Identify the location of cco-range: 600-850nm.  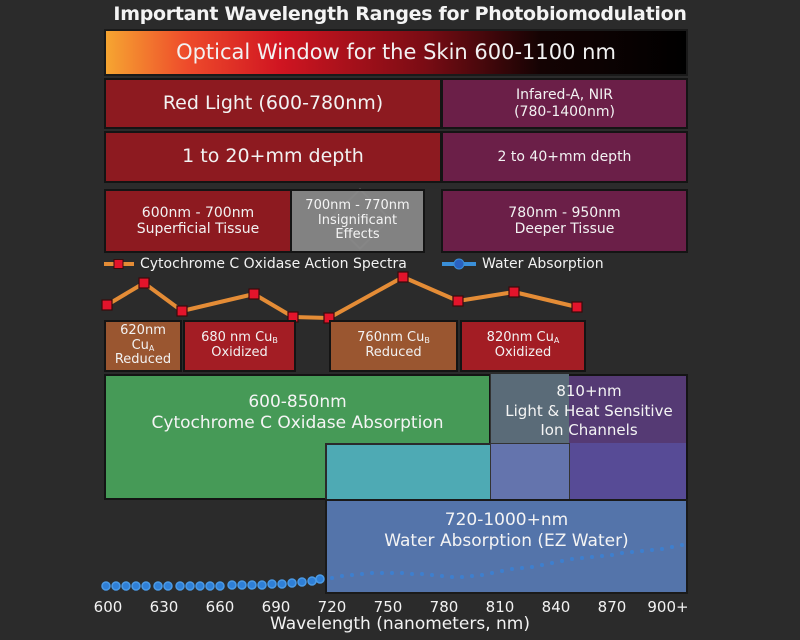
(297, 402).